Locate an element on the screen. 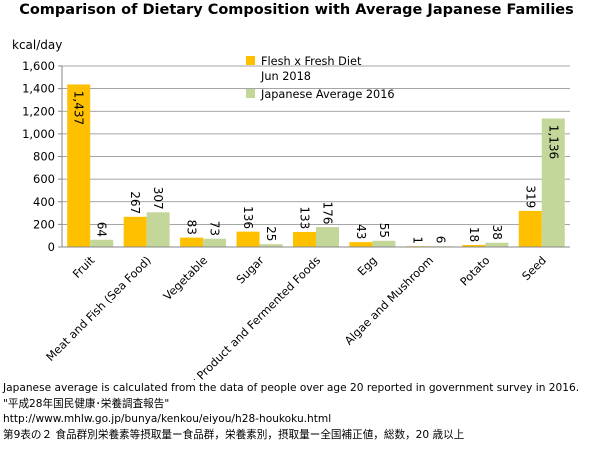 Image resolution: width=593 pixels, height=451 pixels. x-tick-label: Egg is located at coordinates (367, 266).